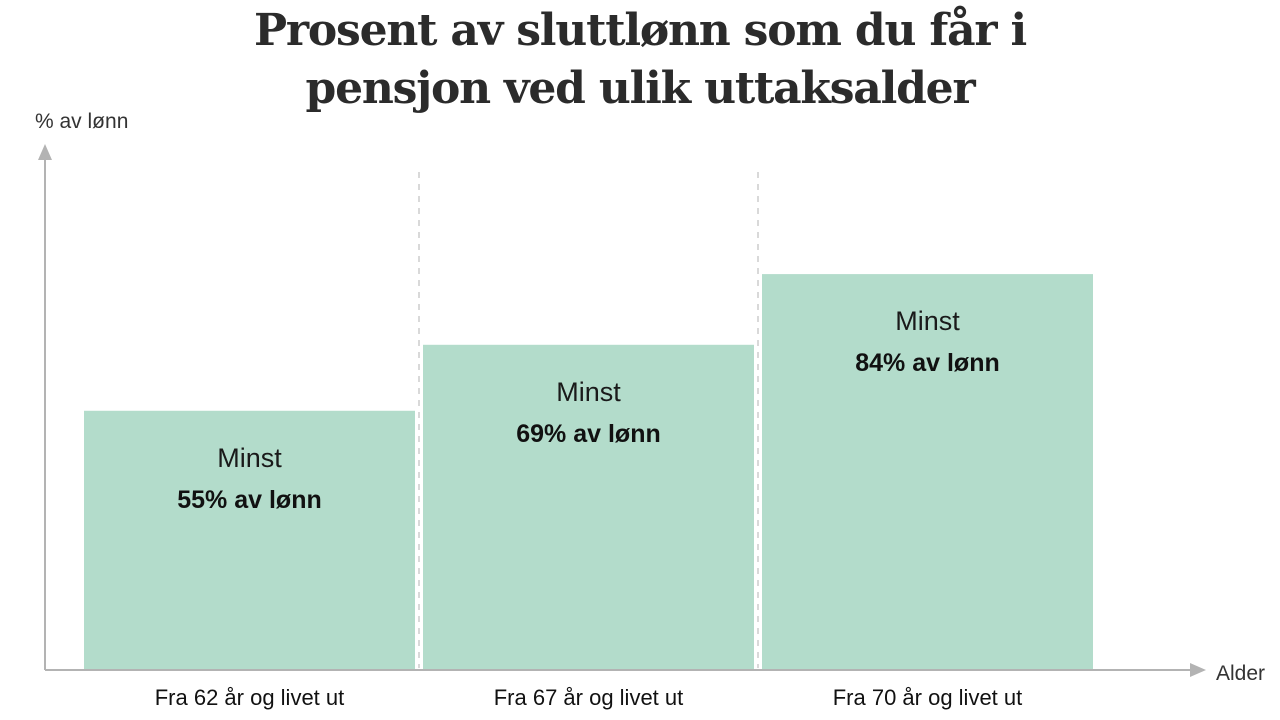  What do you see at coordinates (249, 458) in the screenshot?
I see `bar-prefix-label-1: Minst` at bounding box center [249, 458].